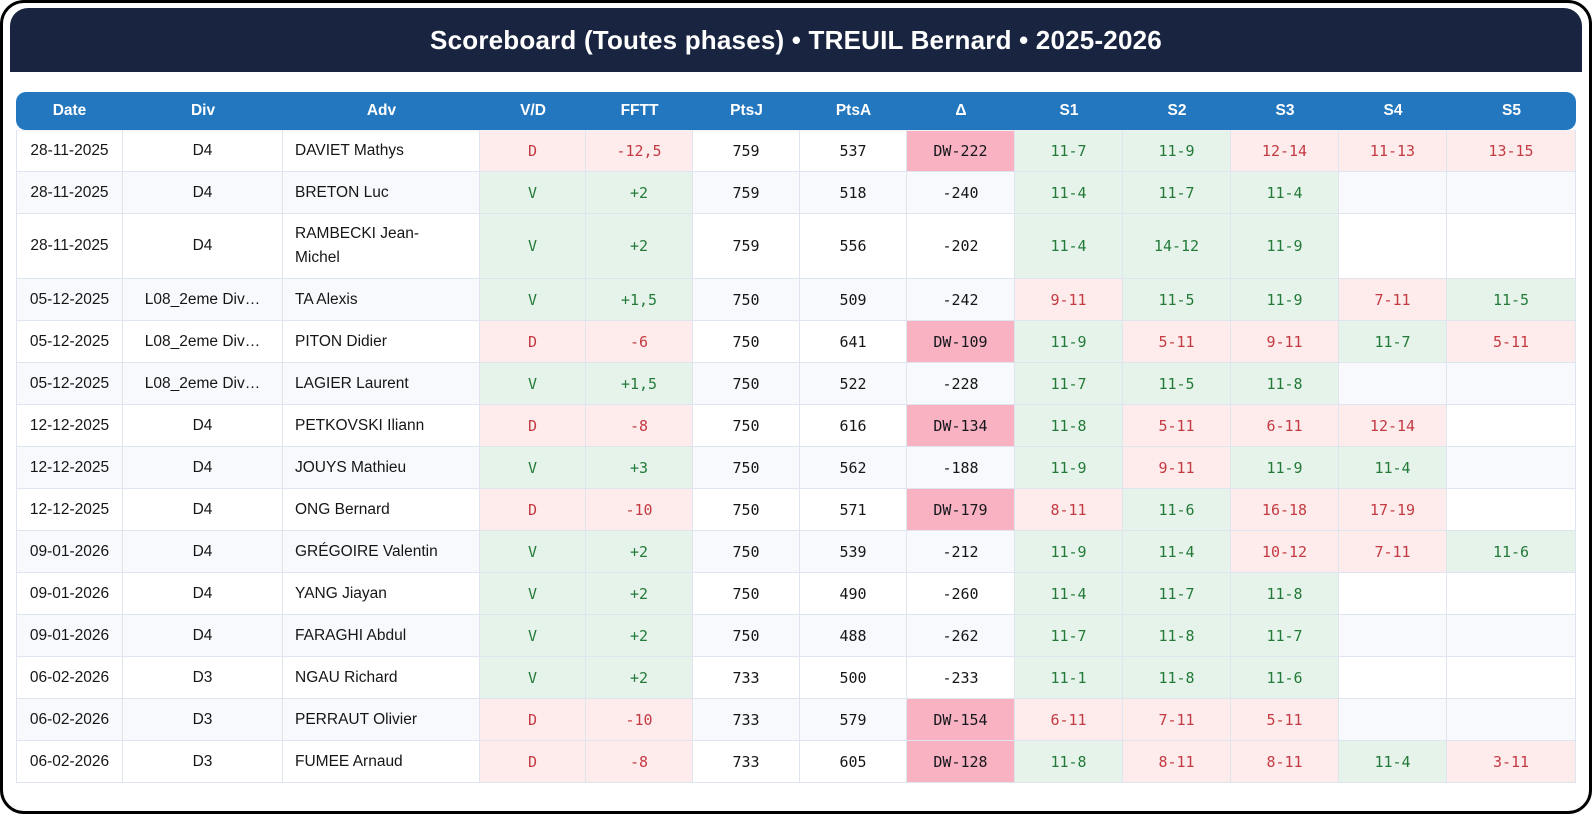 This screenshot has height=814, width=1592. What do you see at coordinates (1177, 552) in the screenshot?
I see `cell-set-2: 11-4` at bounding box center [1177, 552].